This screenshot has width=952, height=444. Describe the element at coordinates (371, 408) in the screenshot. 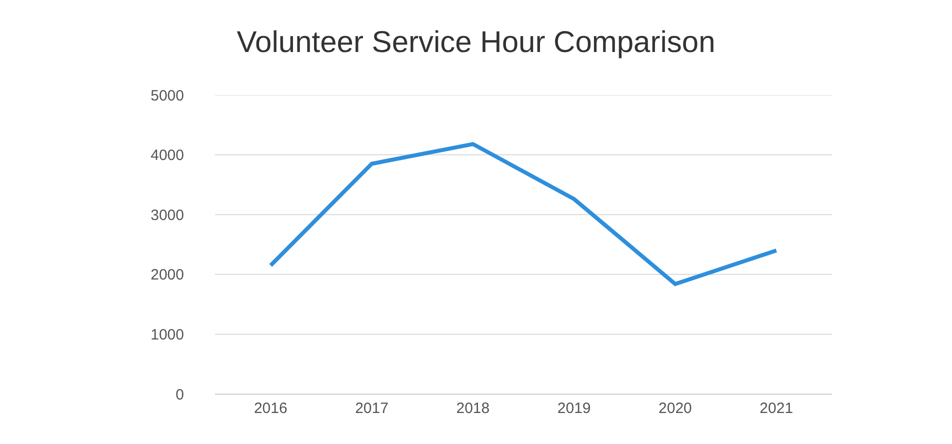

I see `x-tick-label: 2017` at that location.